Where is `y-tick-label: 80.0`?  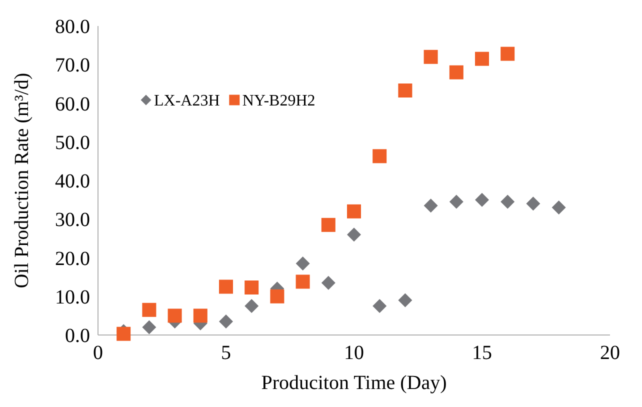 y-tick-label: 80.0 is located at coordinates (72, 27).